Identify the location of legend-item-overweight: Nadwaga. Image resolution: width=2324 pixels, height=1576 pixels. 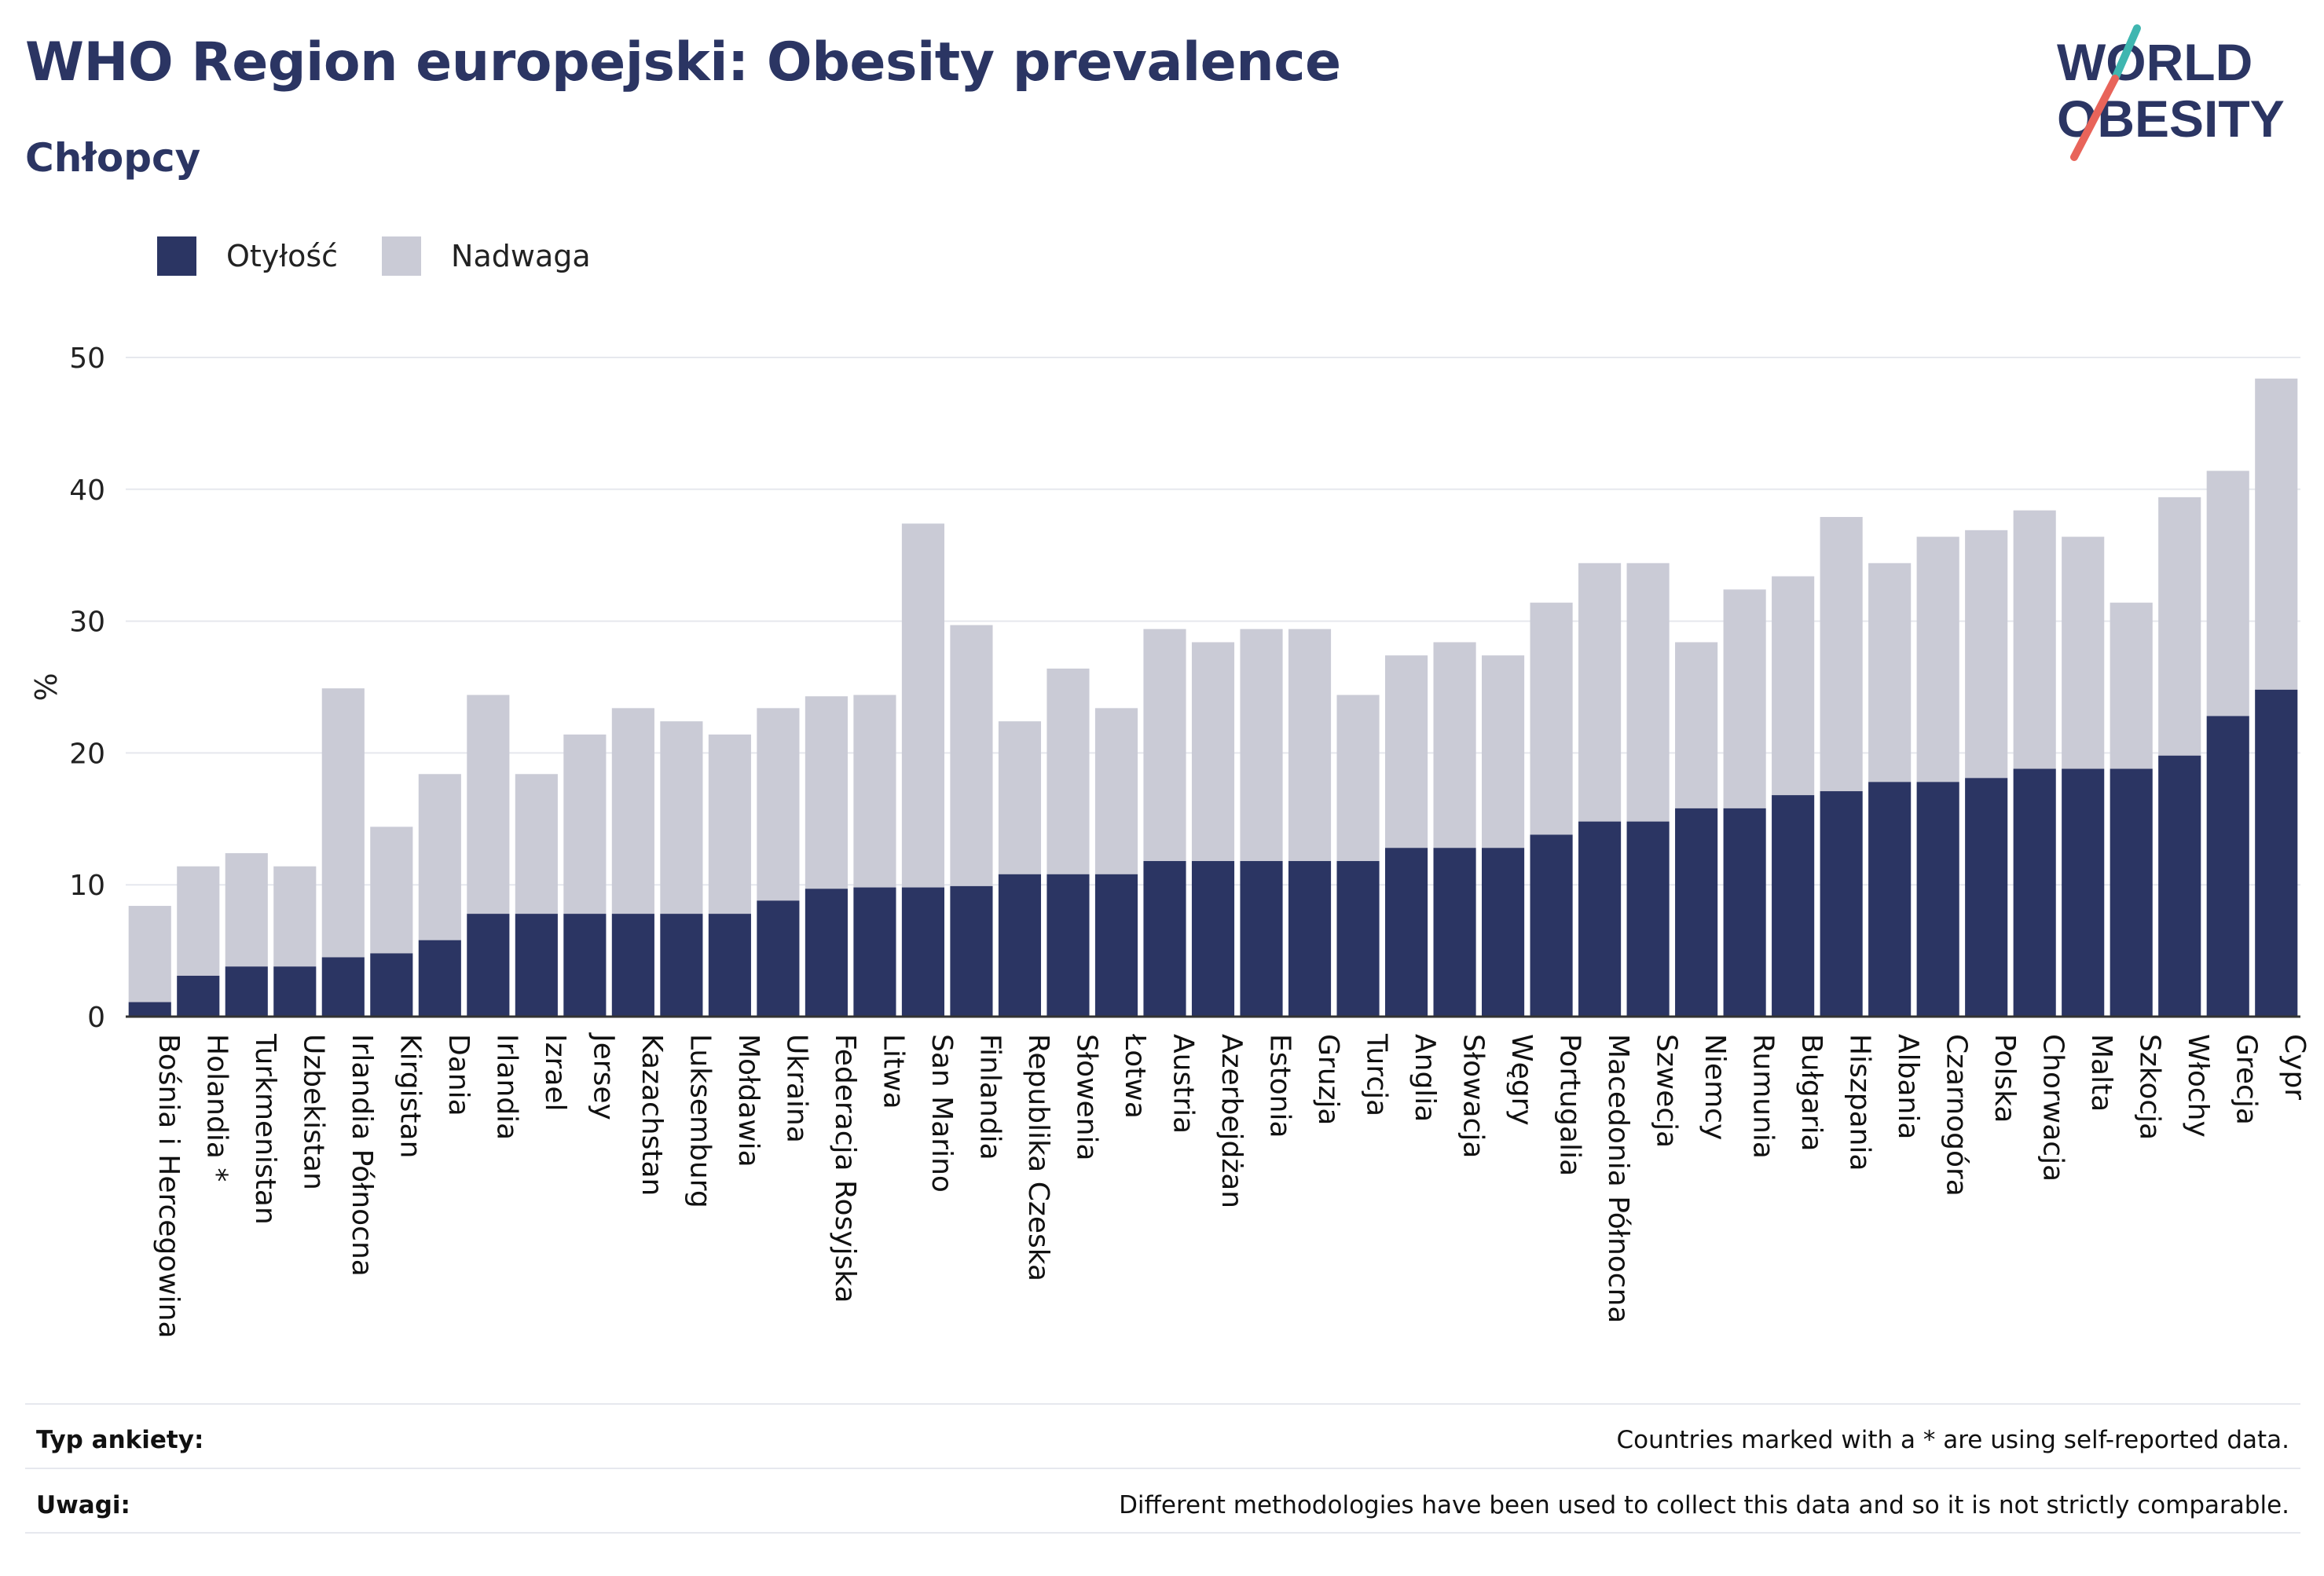
(486, 256).